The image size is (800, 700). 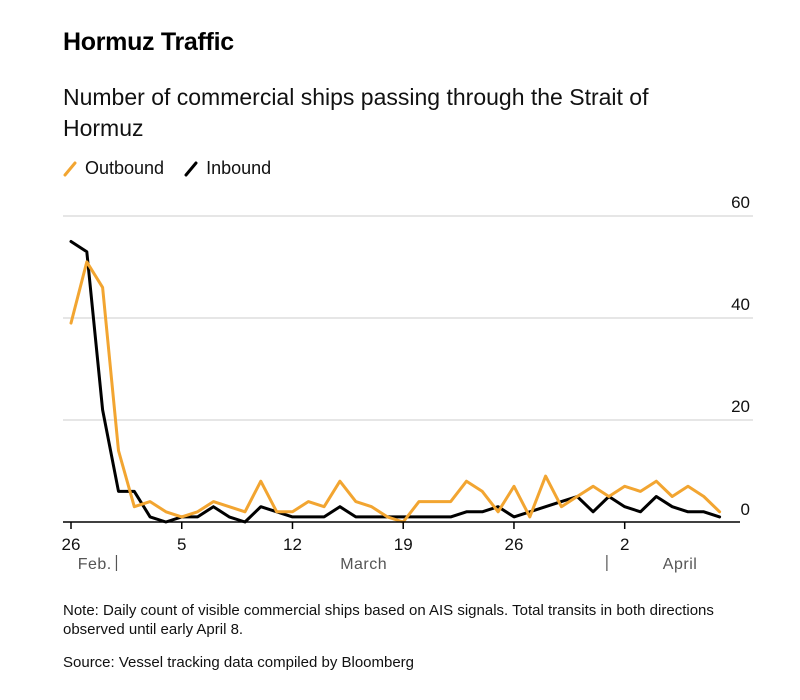 I want to click on legend-item-outbound: Outbound, so click(x=113, y=168).